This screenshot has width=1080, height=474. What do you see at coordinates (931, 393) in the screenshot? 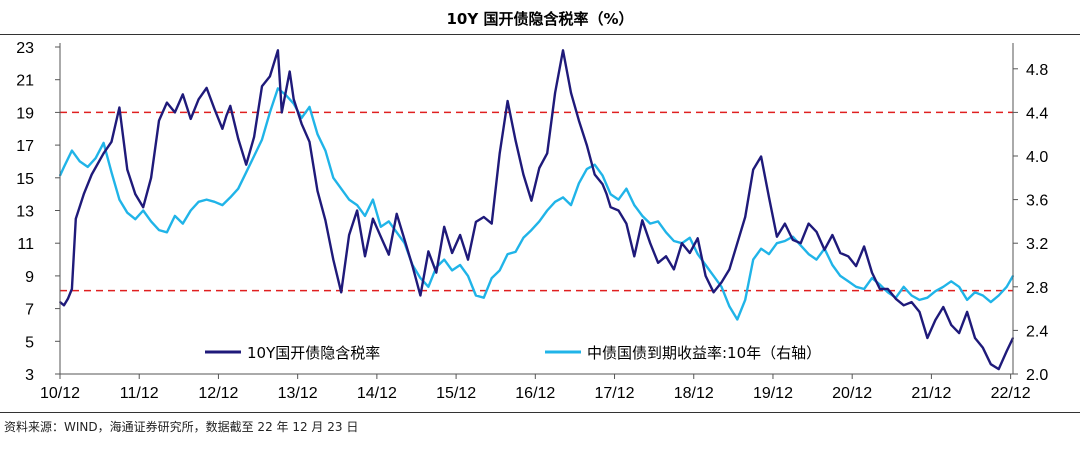
I see `x-tick-label-11: 21/12` at bounding box center [931, 393].